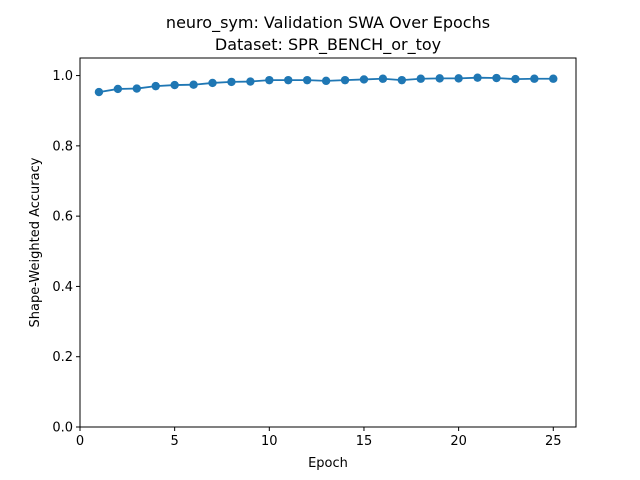 Image resolution: width=640 pixels, height=480 pixels. Describe the element at coordinates (328, 45) in the screenshot. I see `chart-title-line2: Dataset: SPR_BENCH_or_toy` at that location.